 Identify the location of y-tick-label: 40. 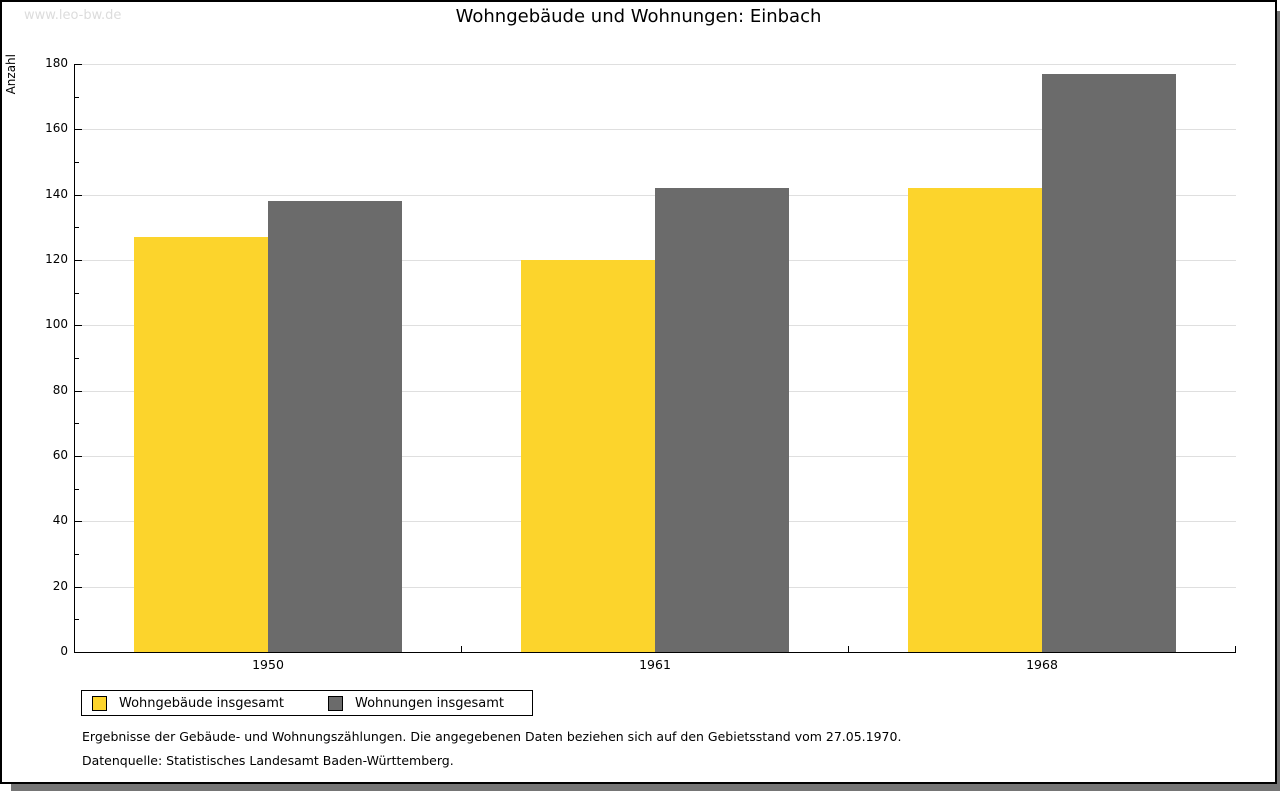
(60, 520).